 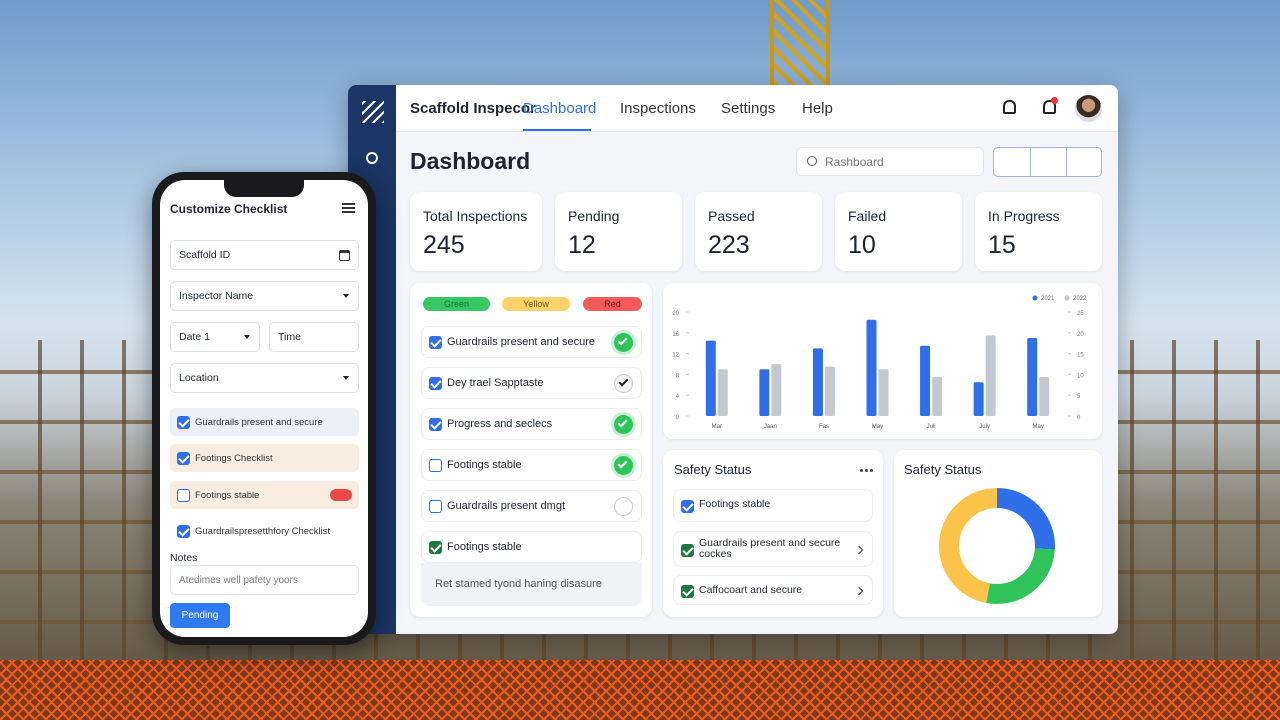 What do you see at coordinates (536, 304) in the screenshot?
I see `legend-pill: Yellow` at bounding box center [536, 304].